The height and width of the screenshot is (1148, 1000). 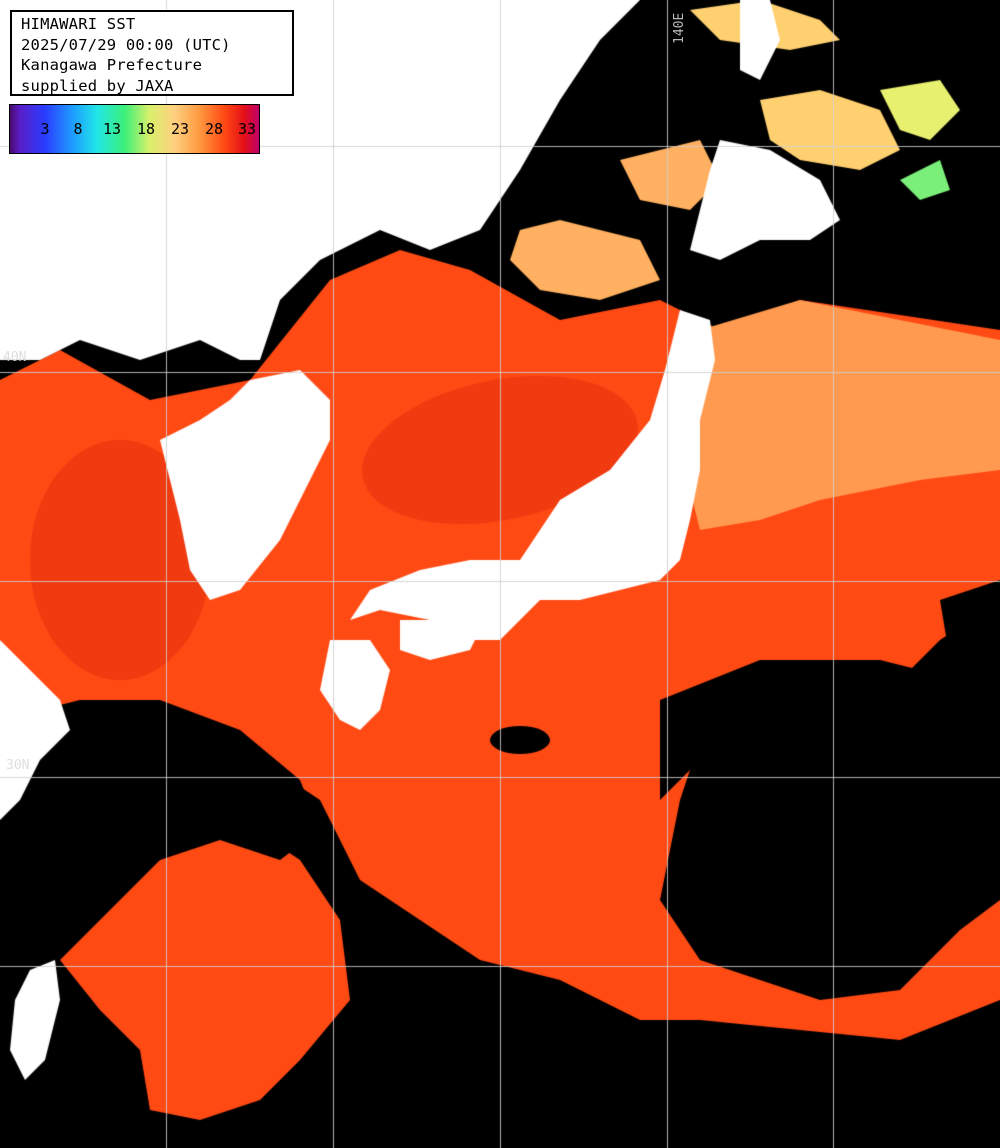 What do you see at coordinates (78, 129) in the screenshot?
I see `colorbar-tick: 8` at bounding box center [78, 129].